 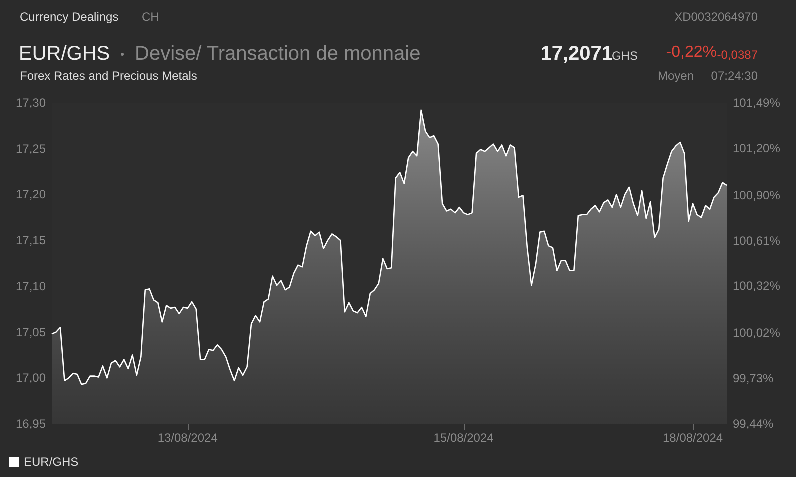 I want to click on y-tick-label: 17,20, so click(x=31, y=195).